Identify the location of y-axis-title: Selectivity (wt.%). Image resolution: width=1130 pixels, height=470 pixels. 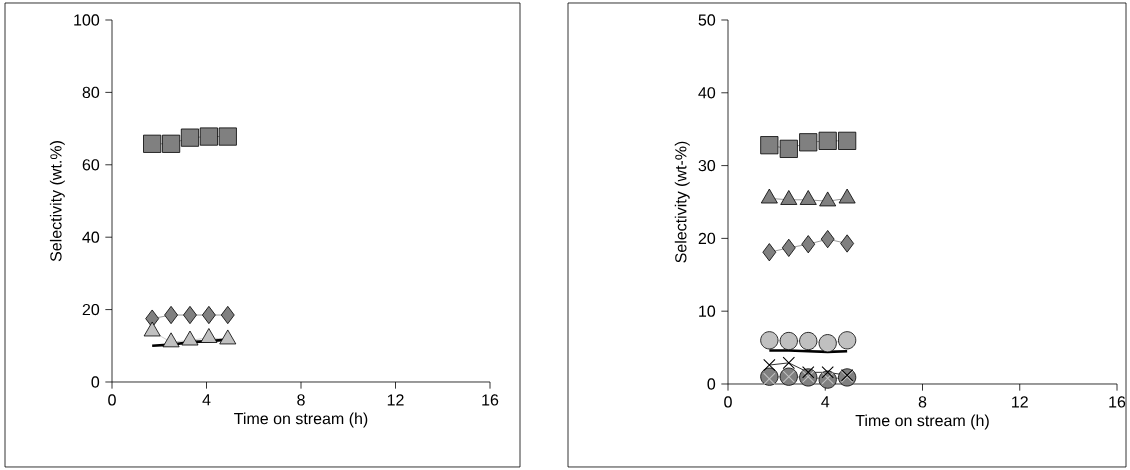
(57, 201).